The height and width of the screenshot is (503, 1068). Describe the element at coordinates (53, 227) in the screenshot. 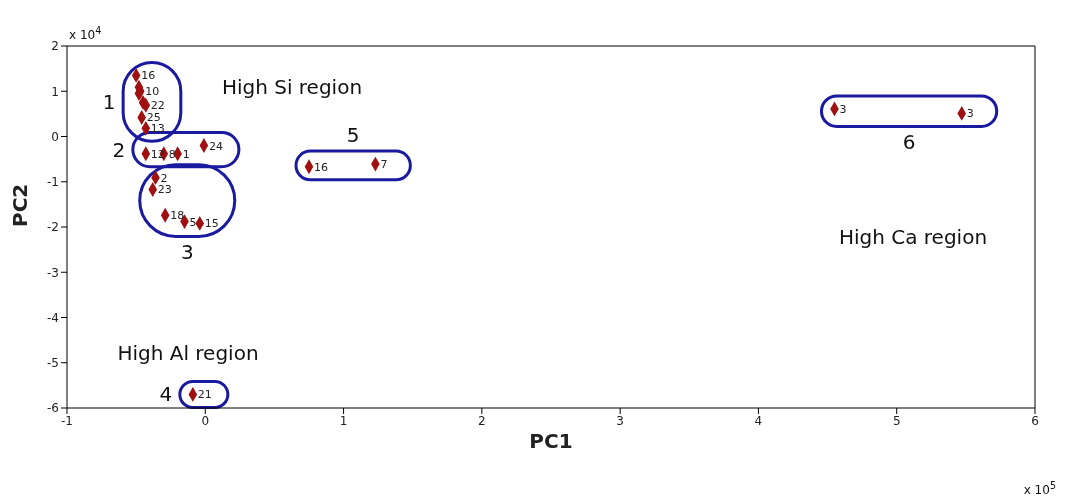

I see `y-tick-label: -2` at that location.